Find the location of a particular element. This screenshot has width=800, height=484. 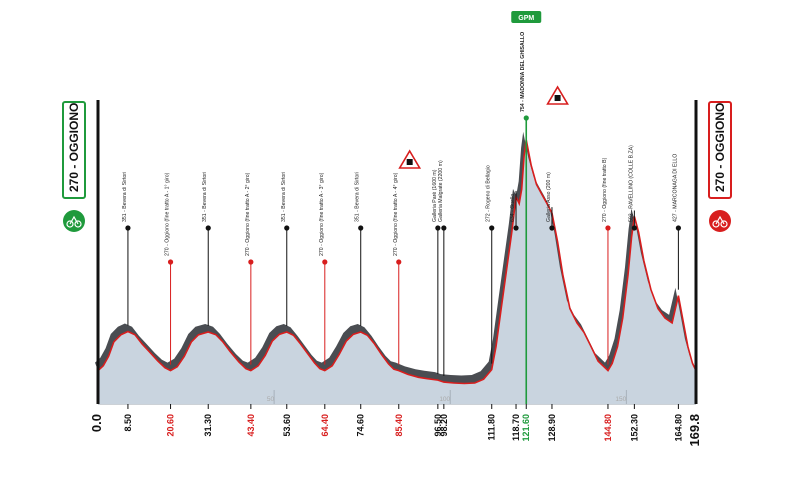

km-label: 64.40 is located at coordinates (325, 425).